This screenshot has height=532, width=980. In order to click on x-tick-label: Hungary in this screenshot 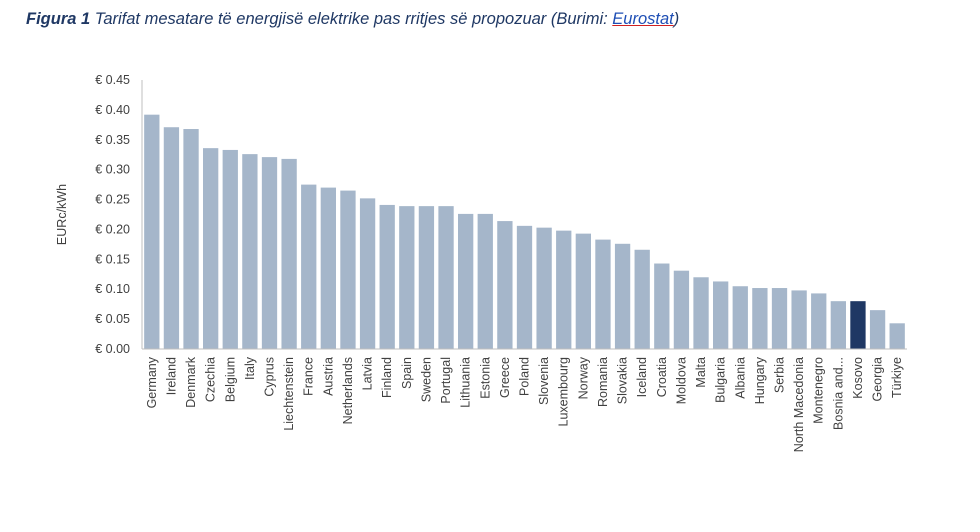, I will do `click(760, 380)`.